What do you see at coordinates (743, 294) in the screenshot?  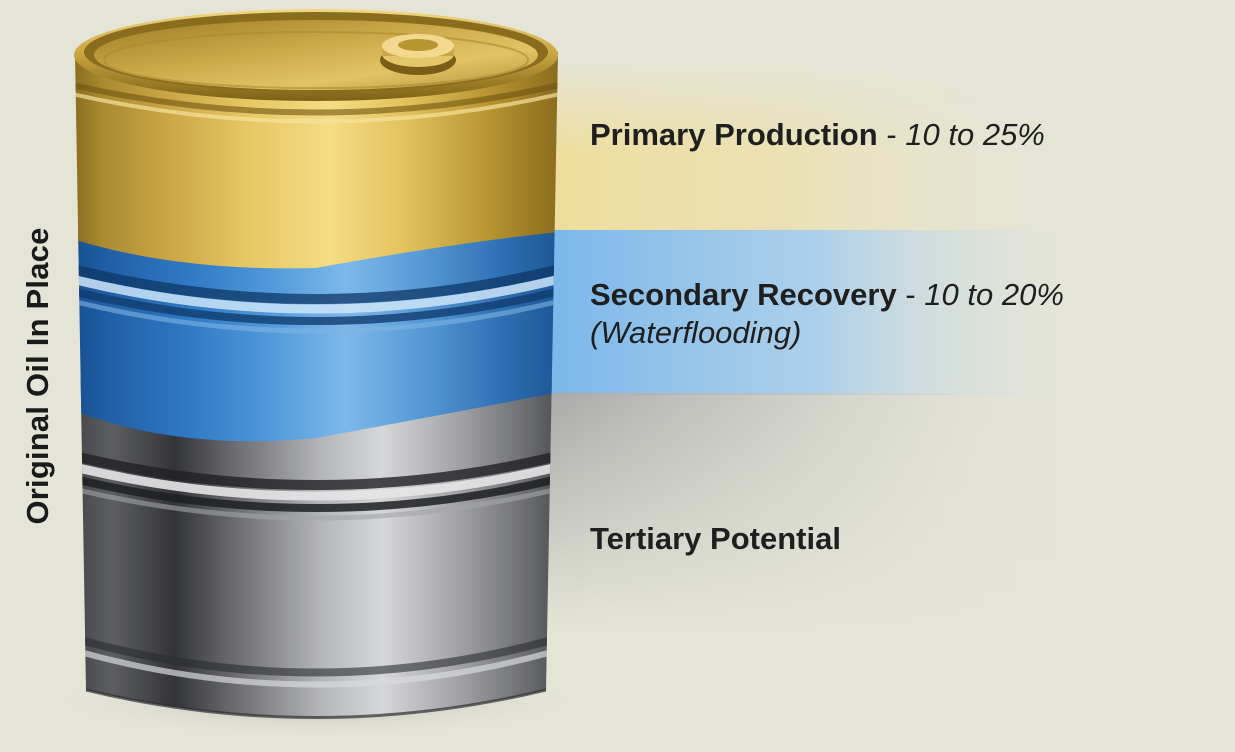 I see `secondary-recovery-name: Secondary Recovery` at bounding box center [743, 294].